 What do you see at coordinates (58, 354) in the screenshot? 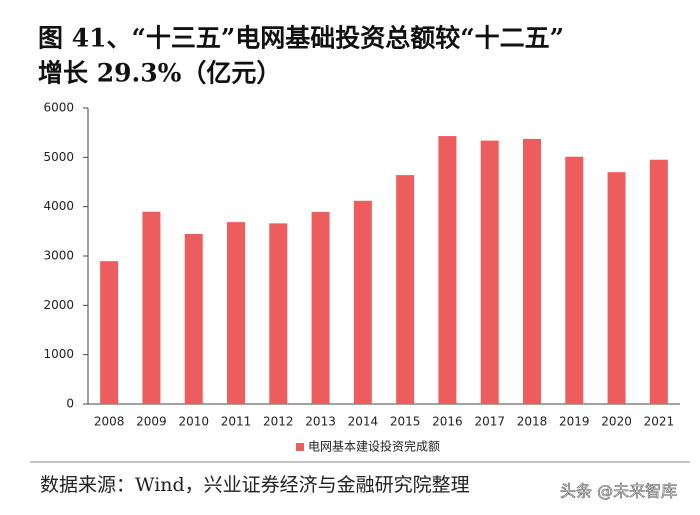
I see `y-tick-label: 1000` at bounding box center [58, 354].